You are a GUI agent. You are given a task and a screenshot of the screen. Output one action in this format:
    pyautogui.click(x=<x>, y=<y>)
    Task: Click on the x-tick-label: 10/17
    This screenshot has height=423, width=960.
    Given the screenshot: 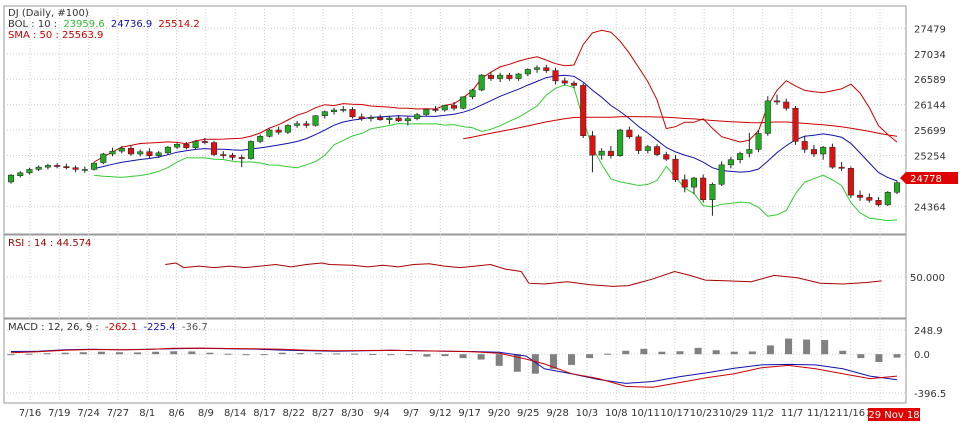 What is the action you would take?
    pyautogui.click(x=674, y=413)
    